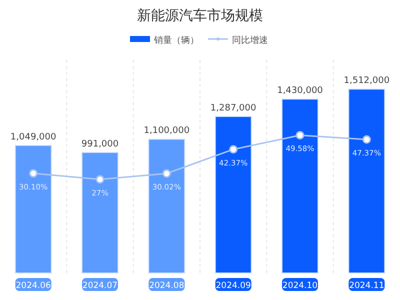  I want to click on legend-label: 销量（辆）, so click(176, 40).